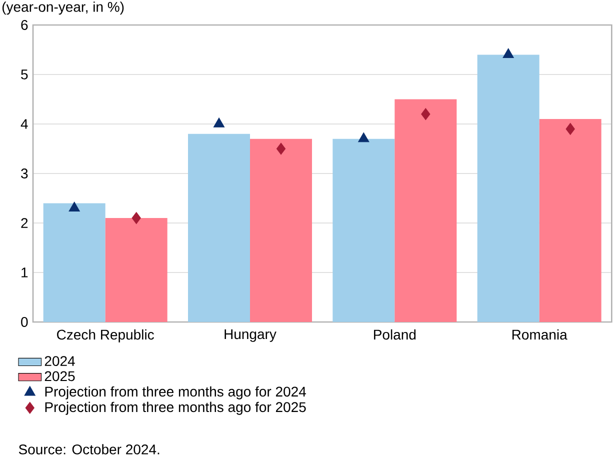 The image size is (615, 460). Describe the element at coordinates (24, 124) in the screenshot. I see `y-tick-label: 4` at that location.